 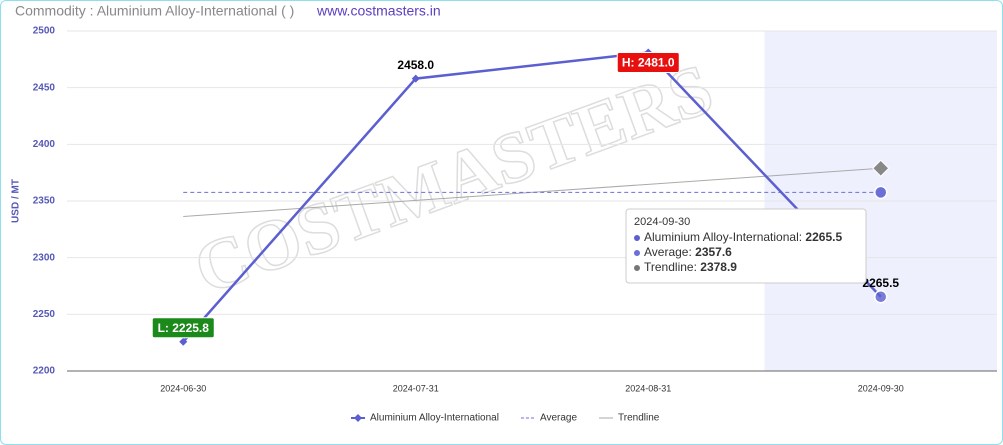 What do you see at coordinates (44, 31) in the screenshot?
I see `y-tick-label: 2500` at bounding box center [44, 31].